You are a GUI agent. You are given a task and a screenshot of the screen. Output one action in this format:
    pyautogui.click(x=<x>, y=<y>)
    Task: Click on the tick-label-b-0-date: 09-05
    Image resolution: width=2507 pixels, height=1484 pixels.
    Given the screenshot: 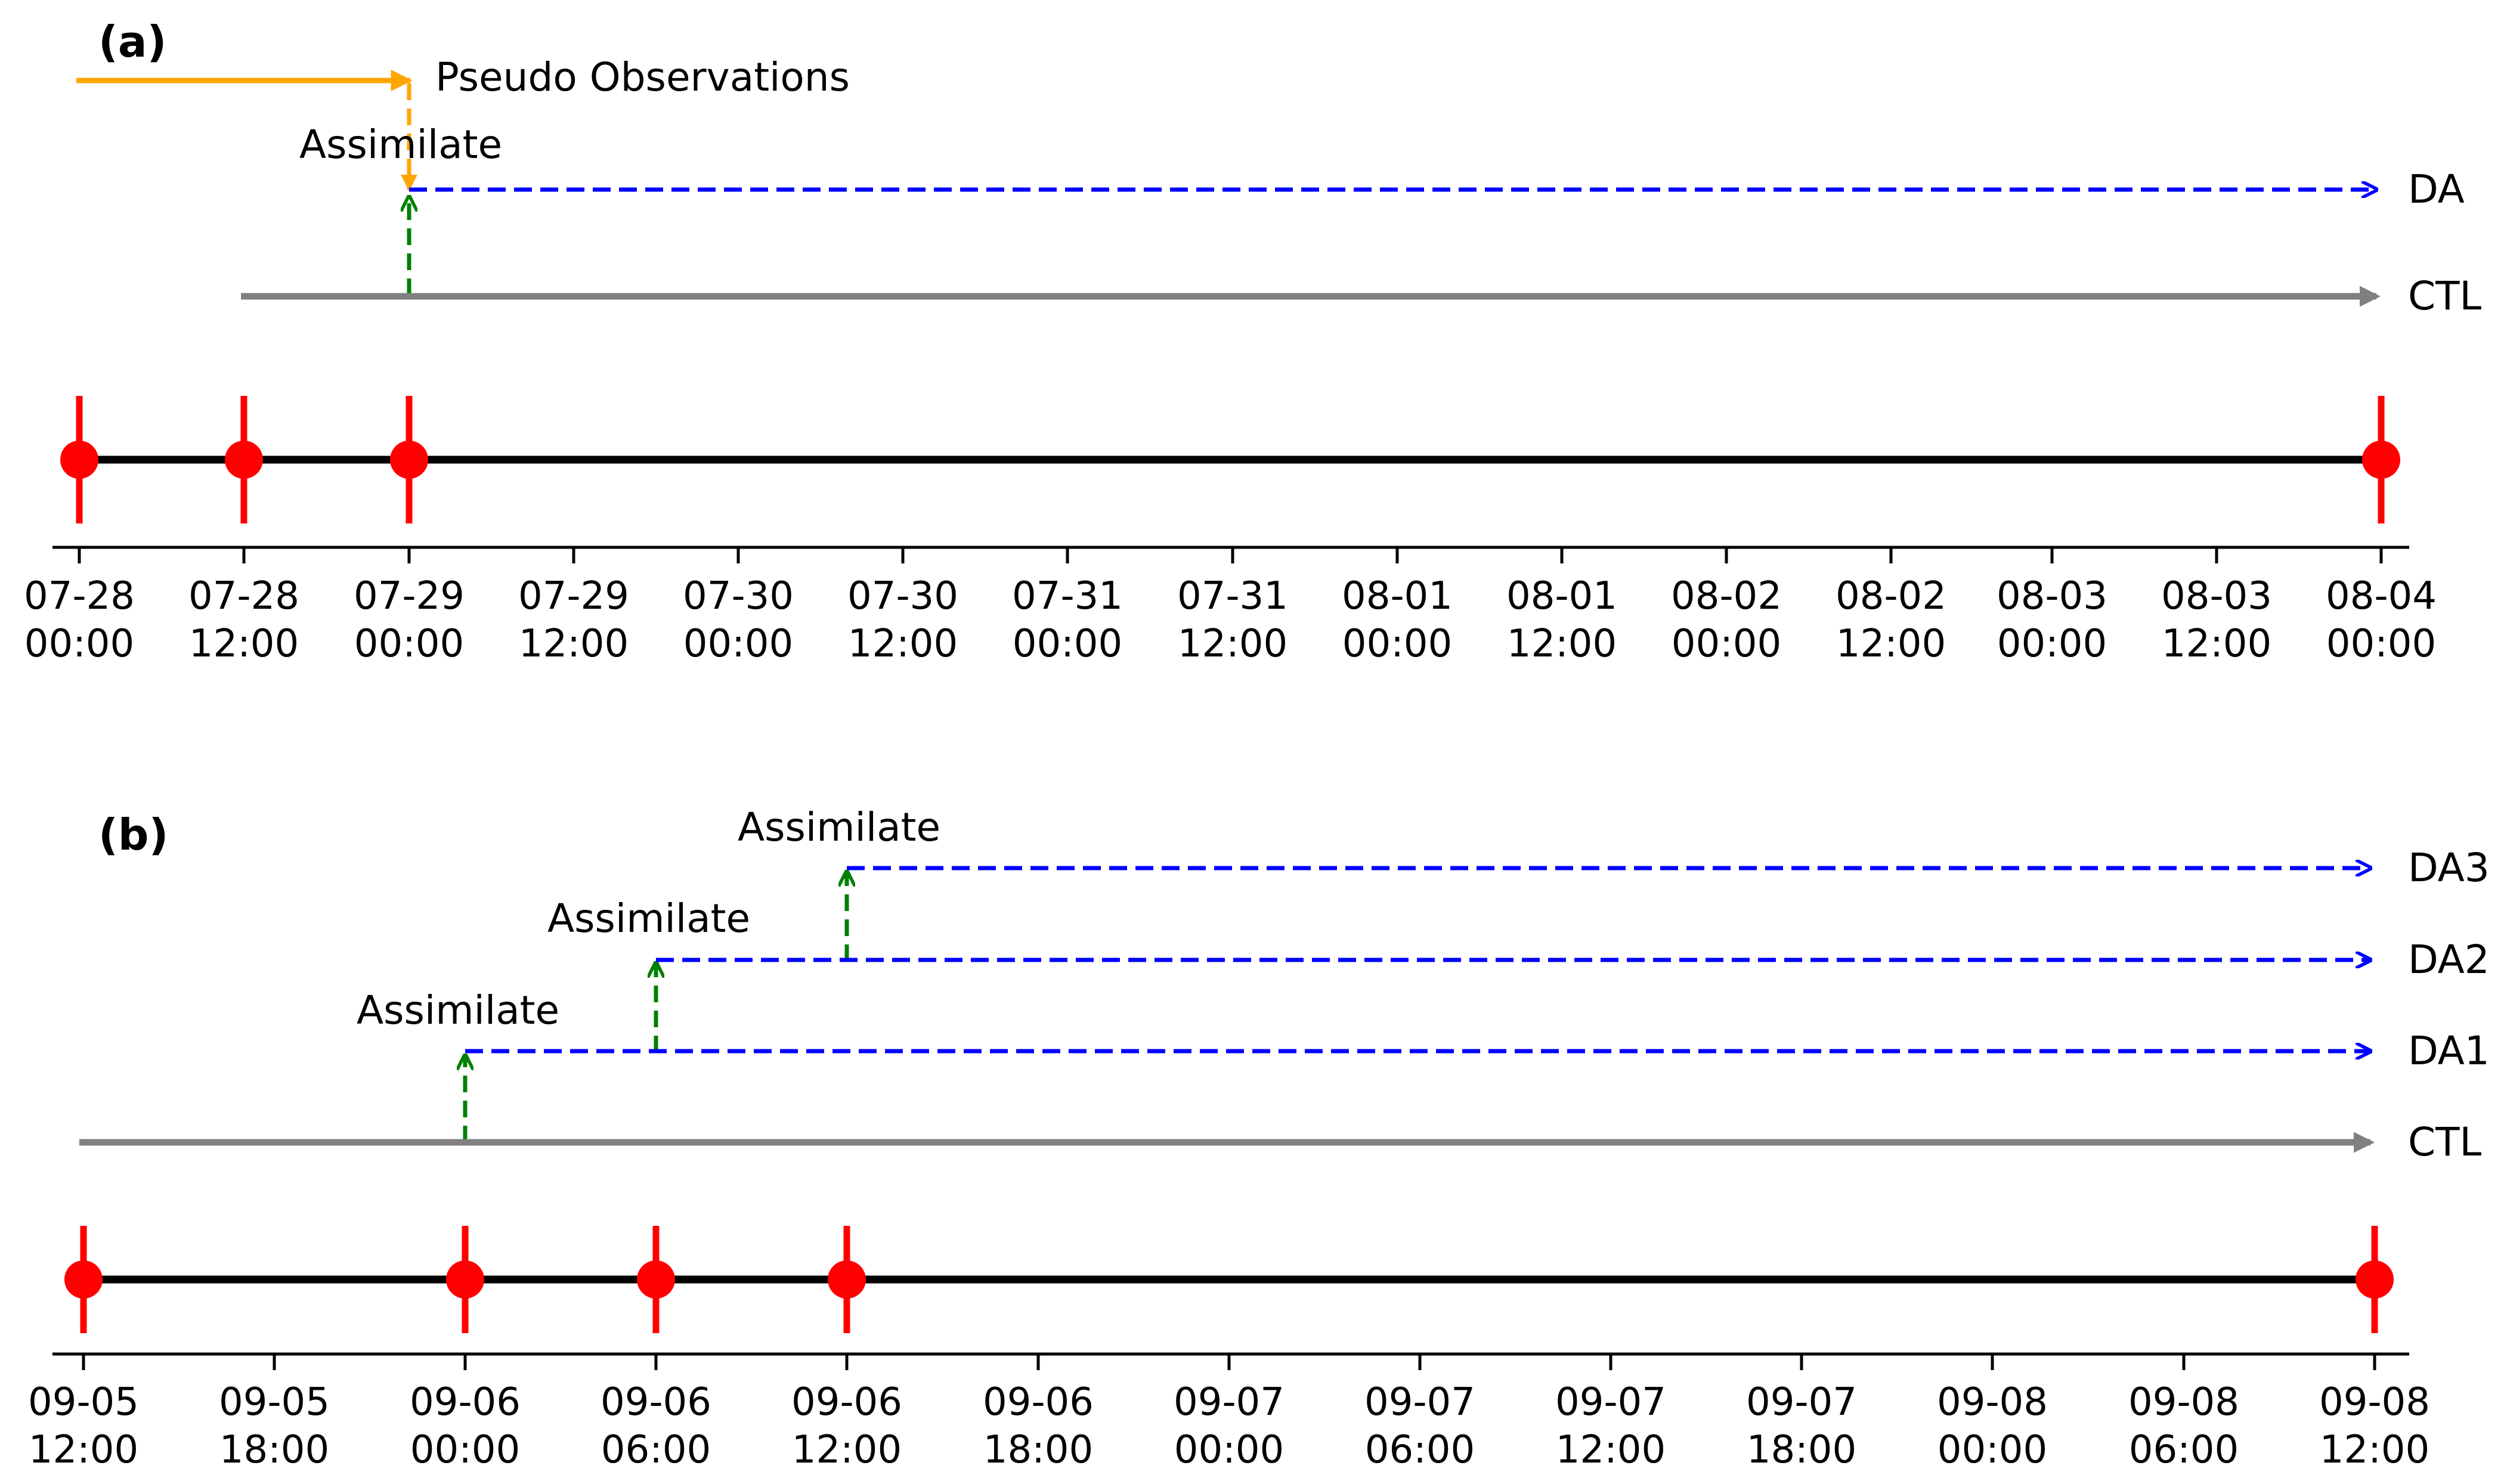 What is the action you would take?
    pyautogui.click(x=83, y=1402)
    